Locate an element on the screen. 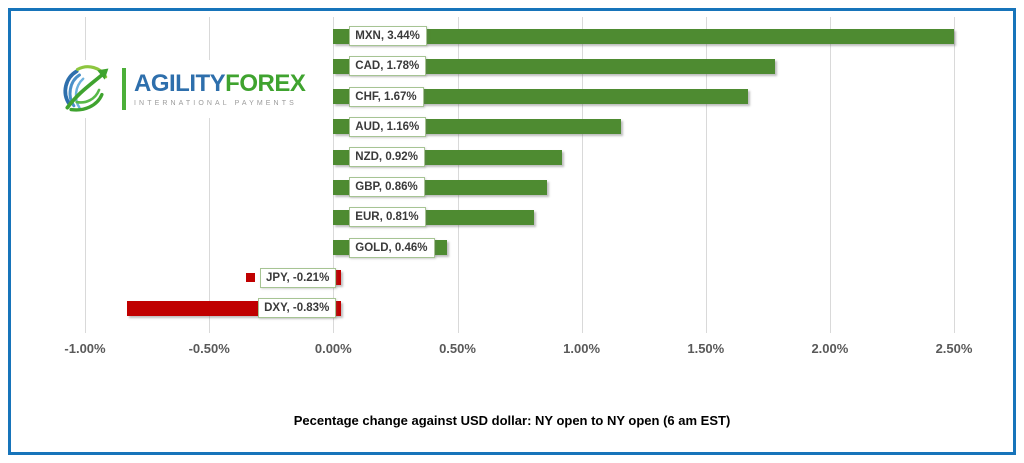  data-label-GBP: GBP, 0.86% is located at coordinates (387, 187).